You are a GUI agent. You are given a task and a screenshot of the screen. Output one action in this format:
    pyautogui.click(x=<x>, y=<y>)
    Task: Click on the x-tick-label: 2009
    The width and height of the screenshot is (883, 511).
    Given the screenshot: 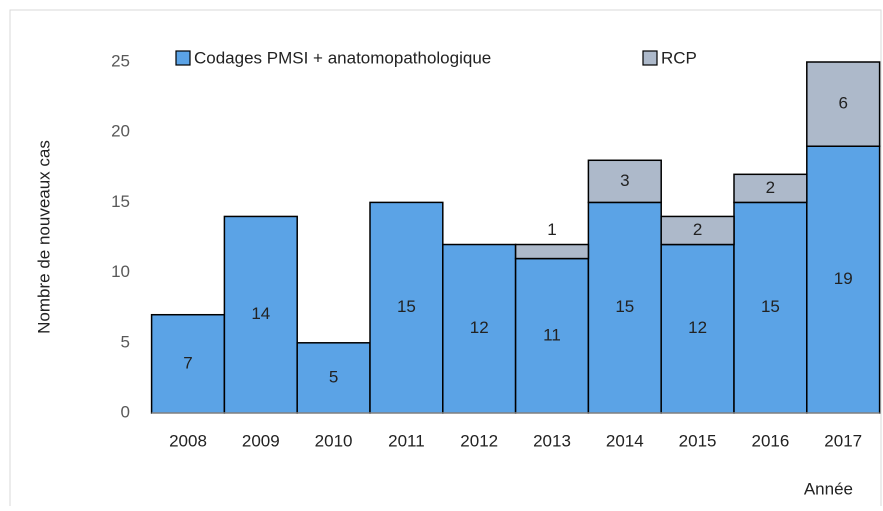 What is the action you would take?
    pyautogui.click(x=261, y=440)
    